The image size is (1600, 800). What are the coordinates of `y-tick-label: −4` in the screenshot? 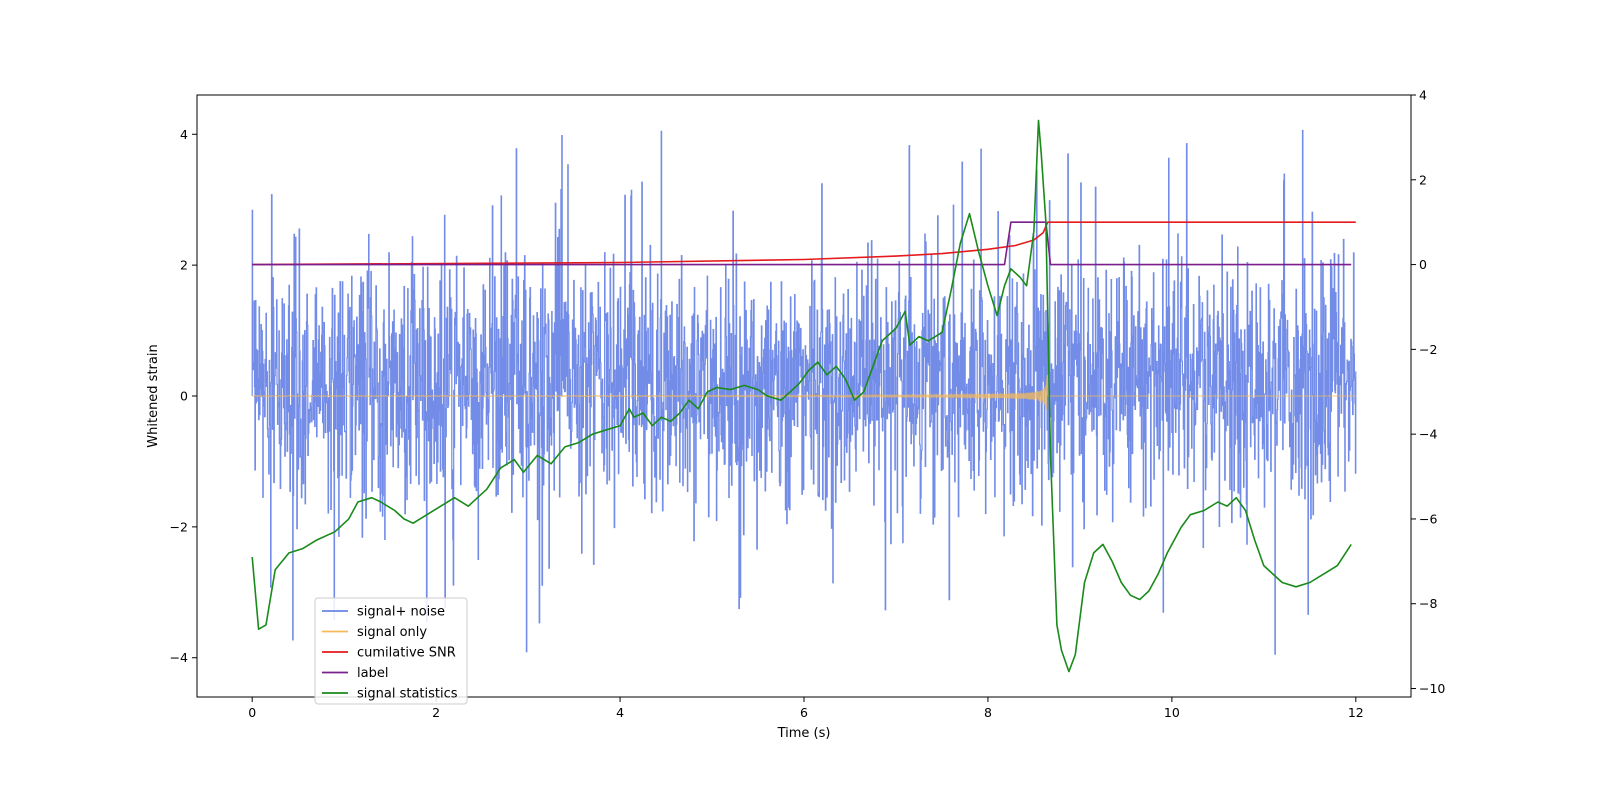 It's located at (179, 657).